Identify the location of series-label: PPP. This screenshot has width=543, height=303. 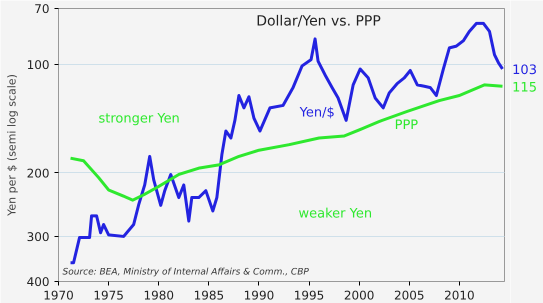
(406, 125).